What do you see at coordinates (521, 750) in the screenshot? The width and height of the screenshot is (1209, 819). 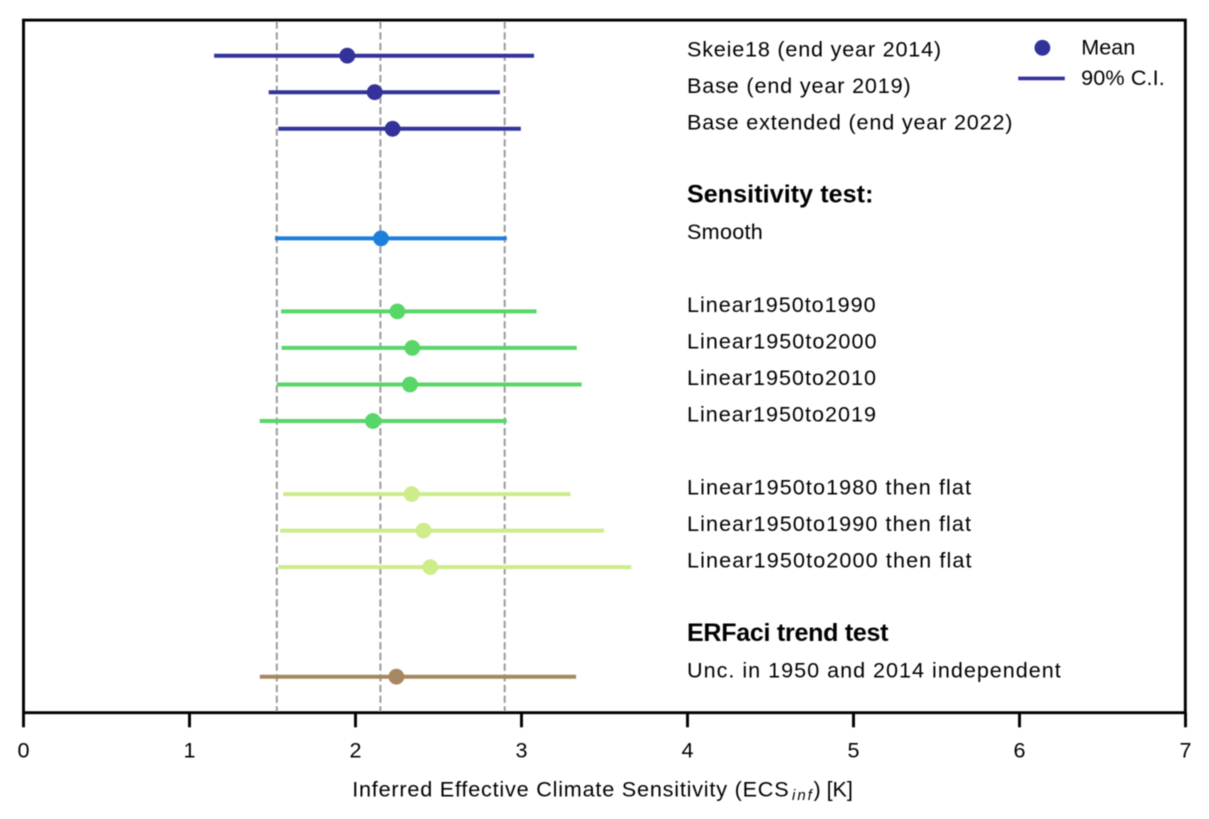 I see `svg-text: 3` at bounding box center [521, 750].